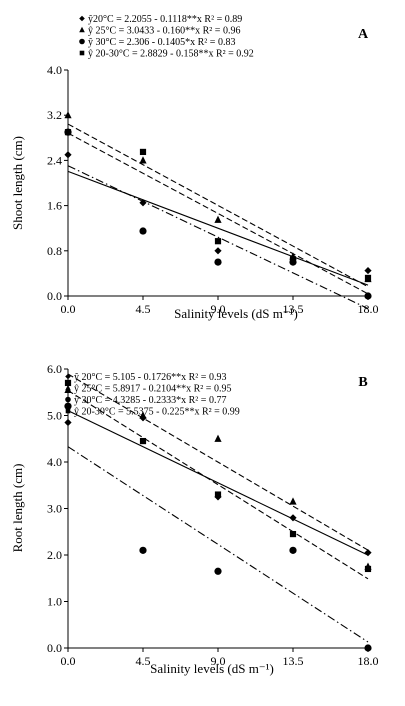 This screenshot has height=706, width=405. I want to click on panel-a-legend-entry: ŷ 25°C = 3.0433 - 0.160**x R² = 0.96, so click(164, 31).